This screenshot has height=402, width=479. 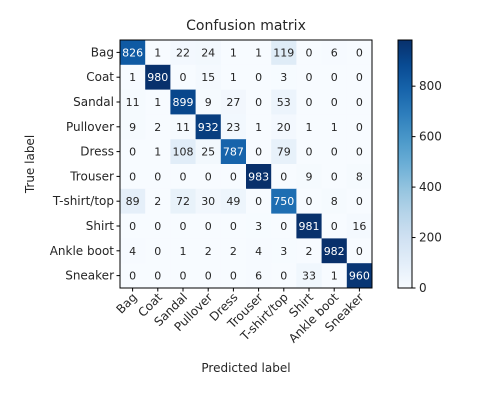 I want to click on y-tick-label-sandal: Sandal, so click(x=93, y=102).